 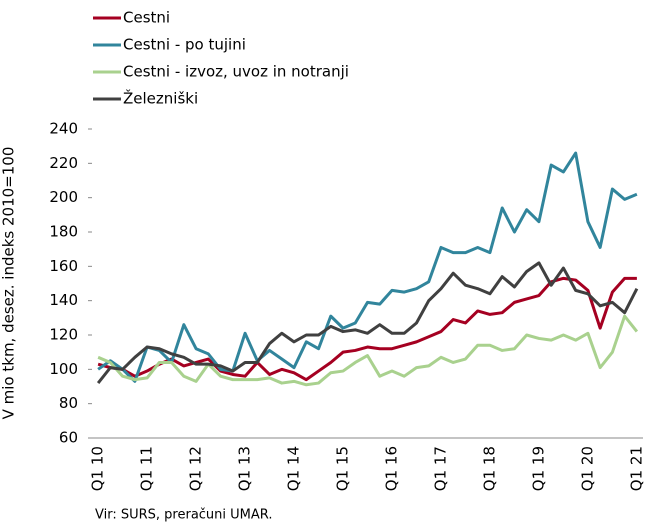 What do you see at coordinates (98, 468) in the screenshot?
I see `x-tick-label: Q1 10` at bounding box center [98, 468].